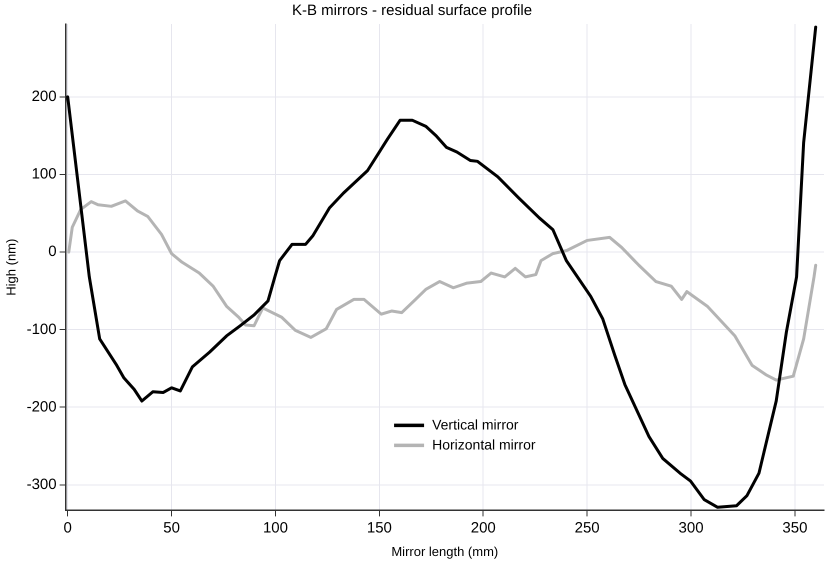 This screenshot has height=564, width=826. I want to click on x-tick-label: 0, so click(68, 528).